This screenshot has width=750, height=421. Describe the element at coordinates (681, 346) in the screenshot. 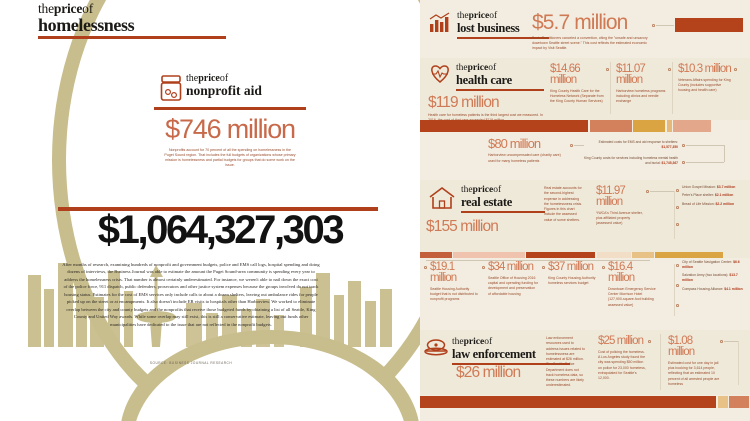

I see `law-item-amount: $1.08 million` at that location.